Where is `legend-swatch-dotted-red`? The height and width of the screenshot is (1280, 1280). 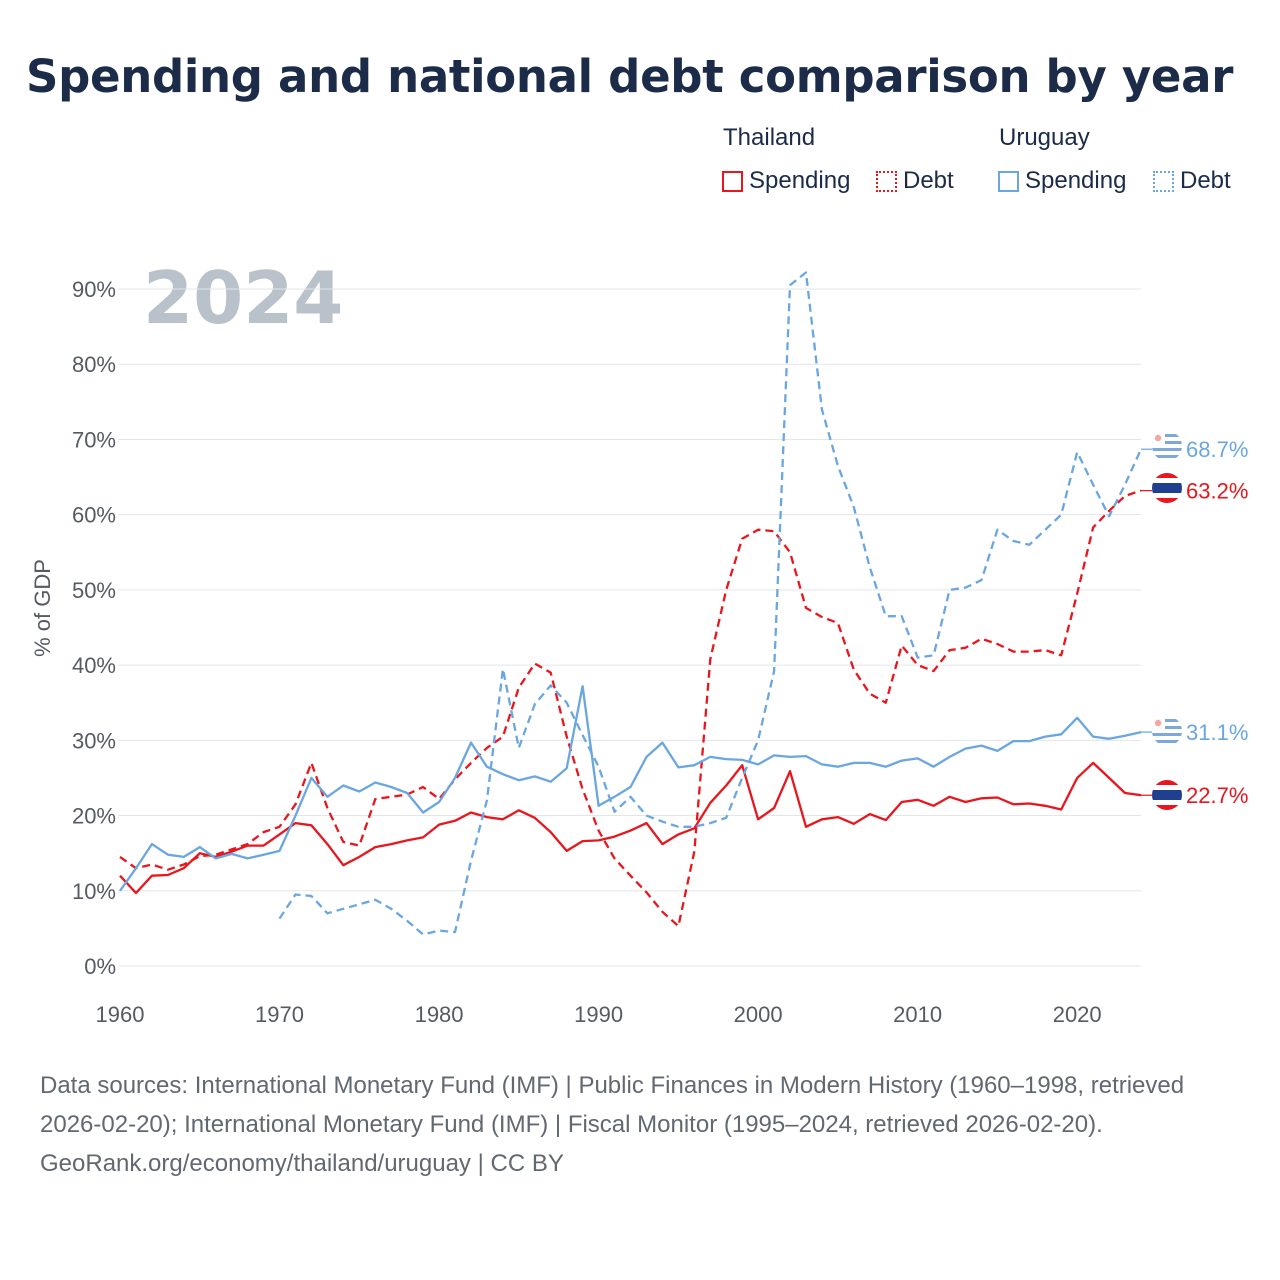
legend-swatch-dotted-red is located at coordinates (886, 181).